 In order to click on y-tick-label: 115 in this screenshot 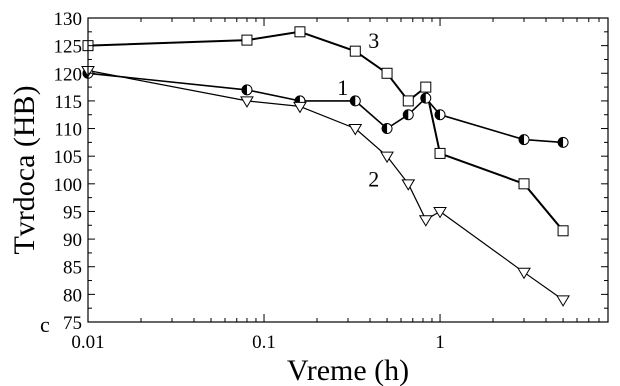, I will do `click(68, 102)`.